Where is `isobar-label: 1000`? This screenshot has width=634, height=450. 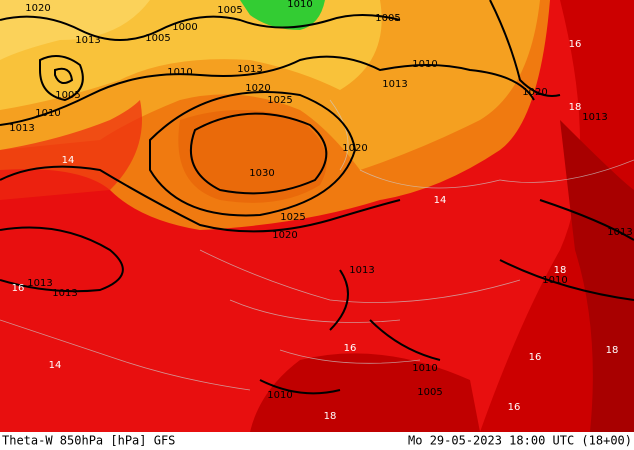 isobar-label: 1000 is located at coordinates (184, 27).